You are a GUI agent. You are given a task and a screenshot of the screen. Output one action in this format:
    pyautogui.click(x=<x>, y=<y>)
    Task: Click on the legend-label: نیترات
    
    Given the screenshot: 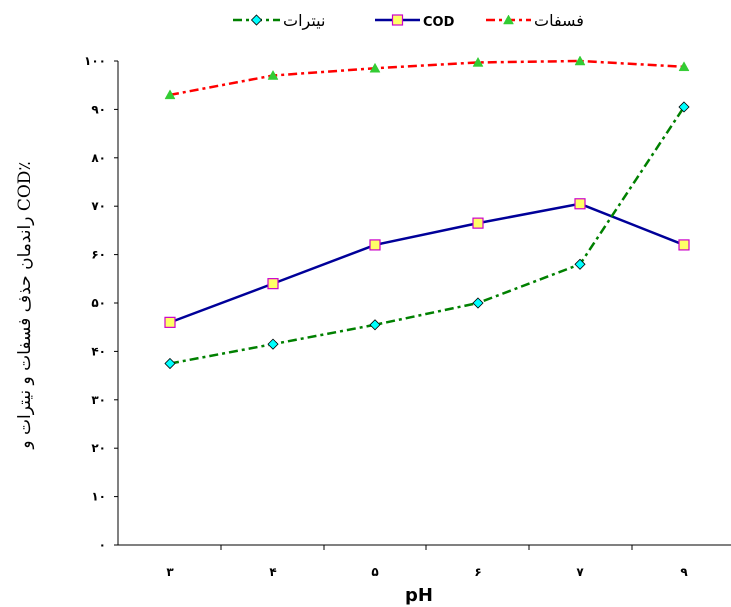 What is the action you would take?
    pyautogui.click(x=304, y=21)
    